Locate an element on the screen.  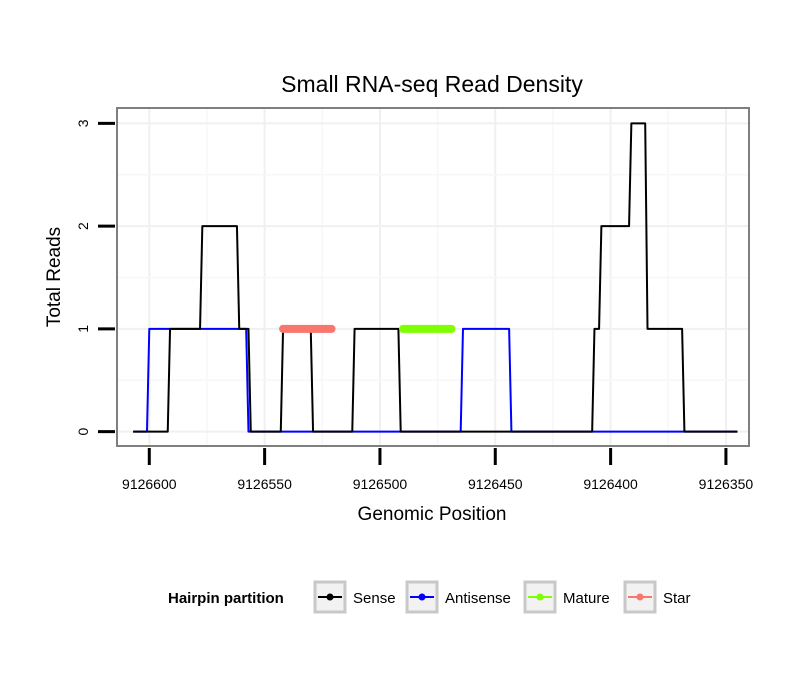
y-tick-label: 3 is located at coordinates (83, 123).